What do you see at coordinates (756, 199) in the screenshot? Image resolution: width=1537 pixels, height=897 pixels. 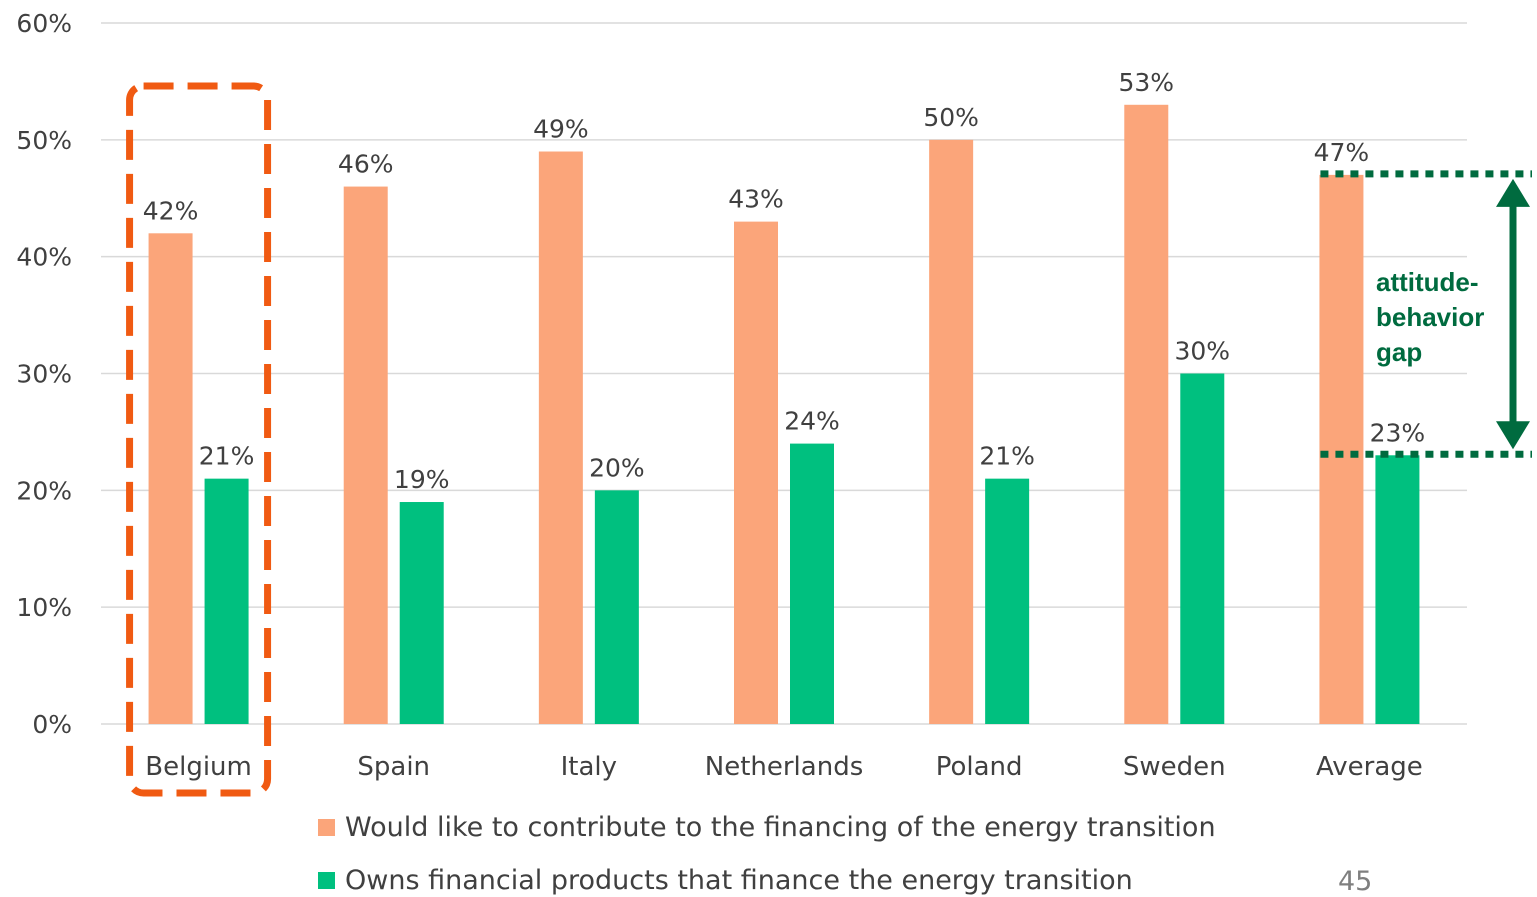 I see `data-label: 43%` at bounding box center [756, 199].